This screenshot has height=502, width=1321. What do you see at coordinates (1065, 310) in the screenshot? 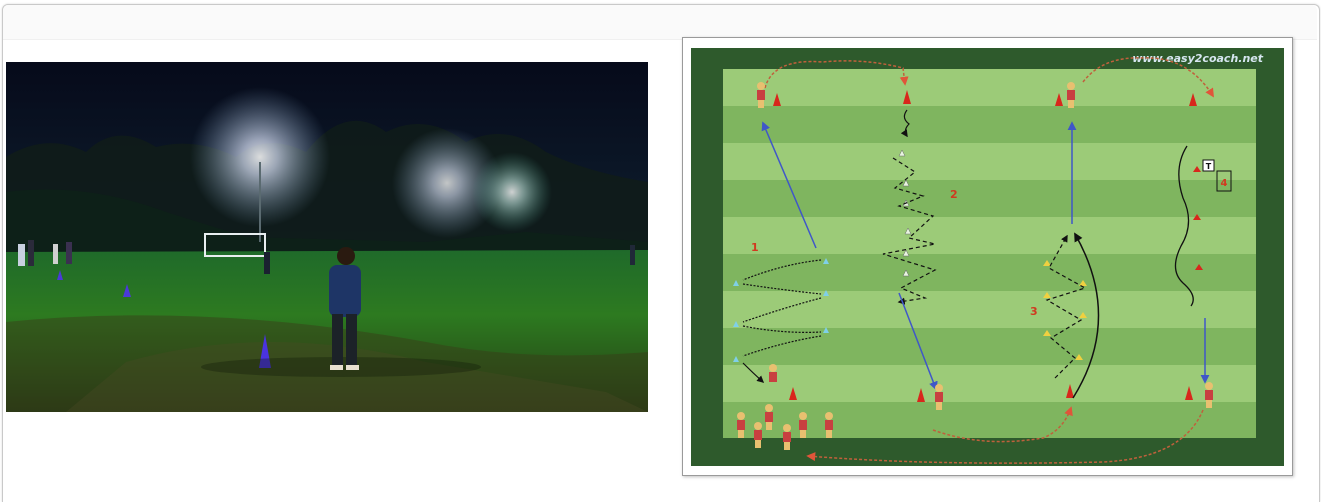
I see `station3-cones` at bounding box center [1065, 310].